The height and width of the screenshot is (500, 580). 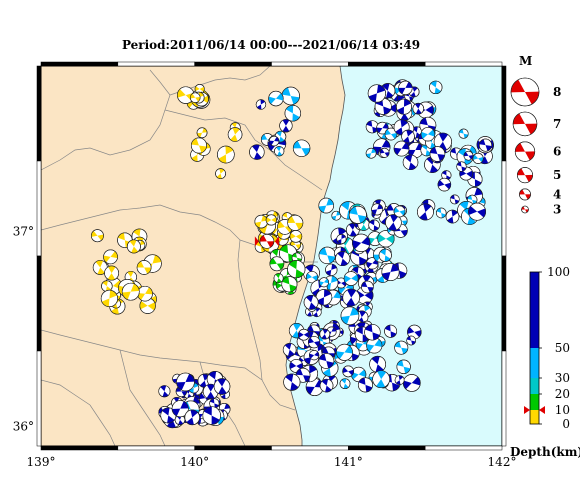 What do you see at coordinates (276, 241) in the screenshot?
I see `mainshock-arrow-right` at bounding box center [276, 241].